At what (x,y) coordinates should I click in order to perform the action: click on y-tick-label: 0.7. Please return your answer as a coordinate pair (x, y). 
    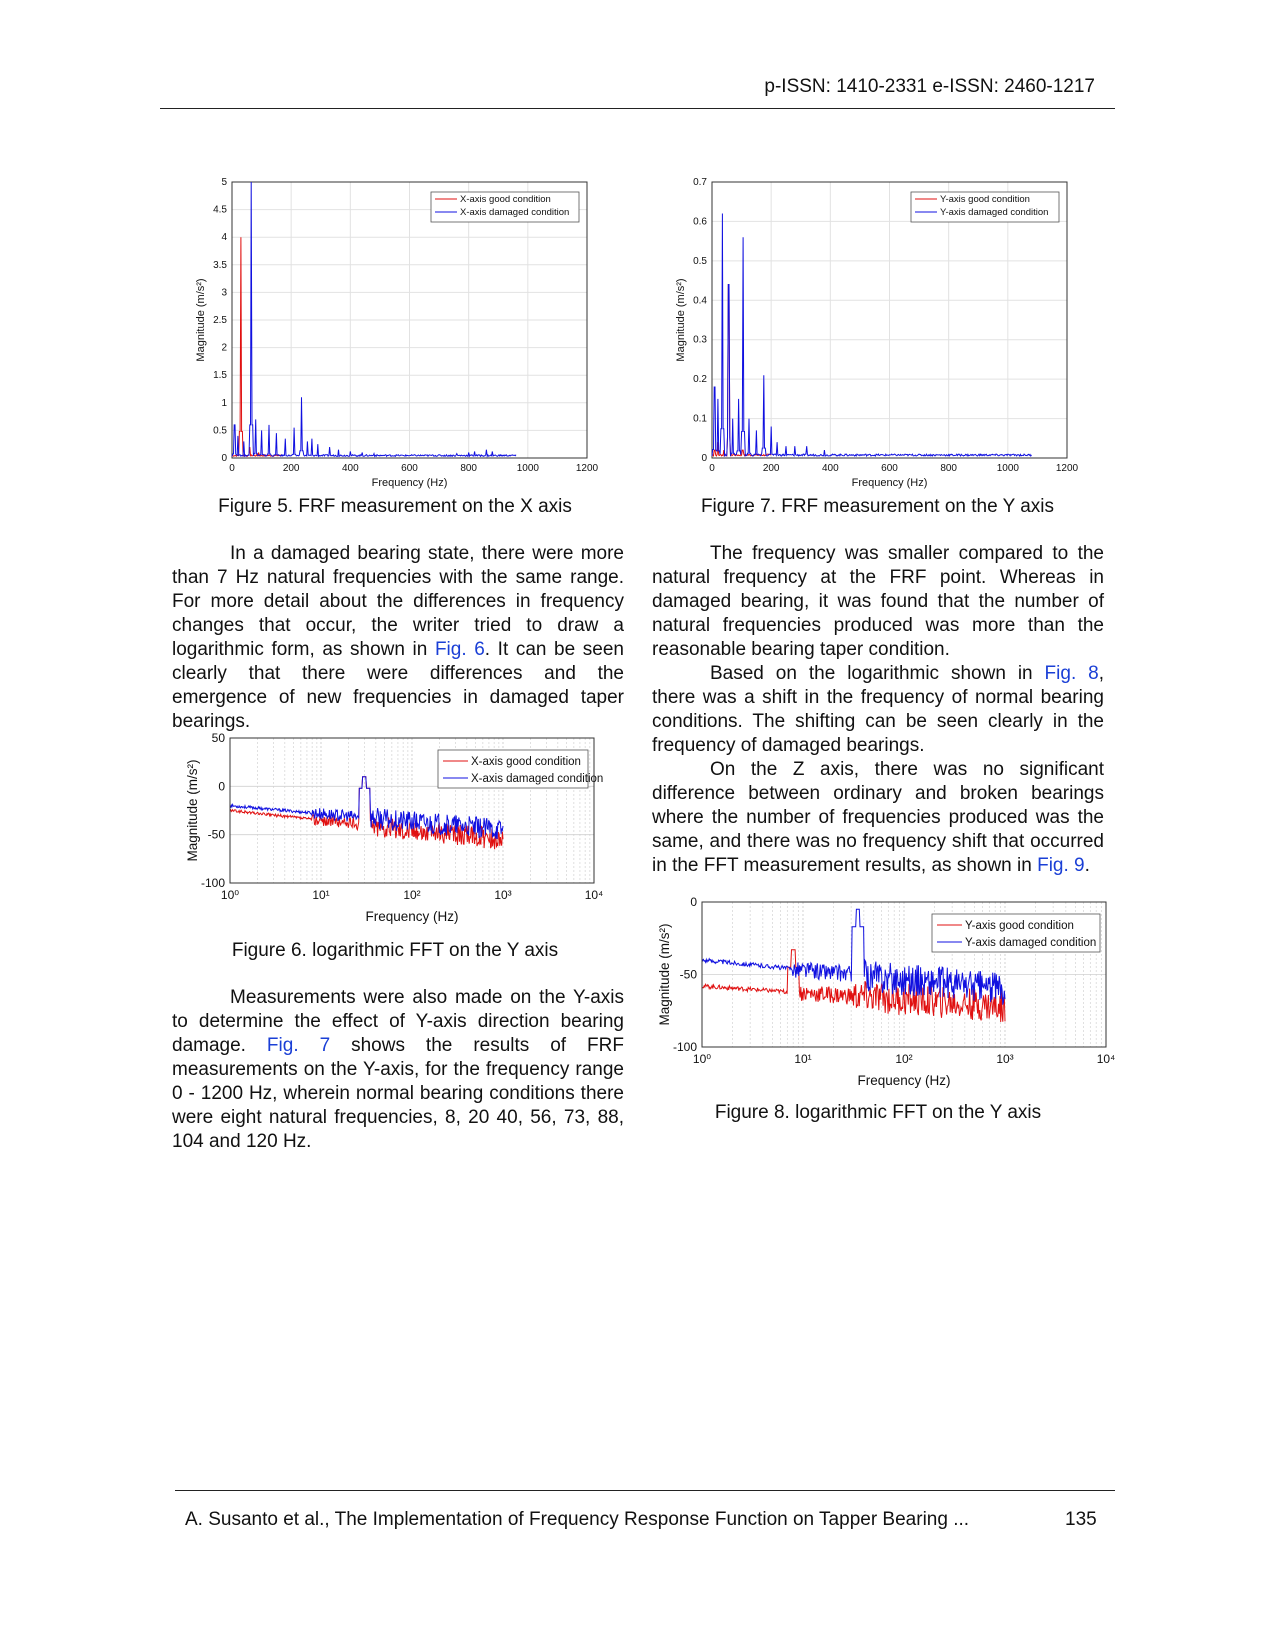
    Looking at the image, I should click on (700, 182).